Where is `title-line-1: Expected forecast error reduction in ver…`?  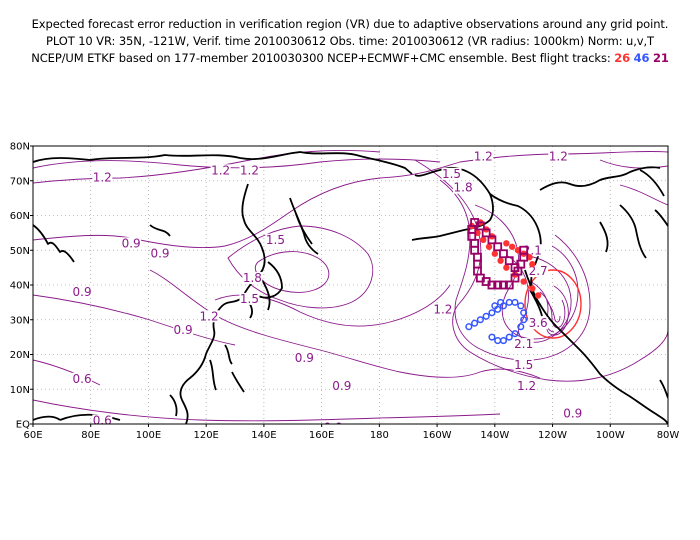
title-line-1: Expected forecast error reduction in ver… is located at coordinates (350, 24).